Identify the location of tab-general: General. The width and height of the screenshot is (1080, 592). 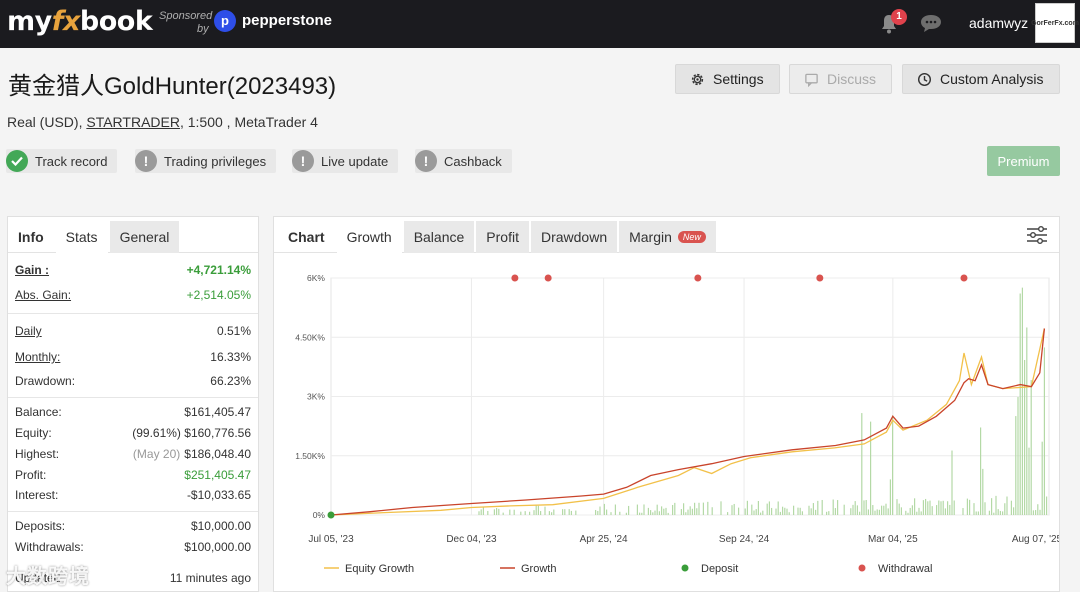
(144, 237).